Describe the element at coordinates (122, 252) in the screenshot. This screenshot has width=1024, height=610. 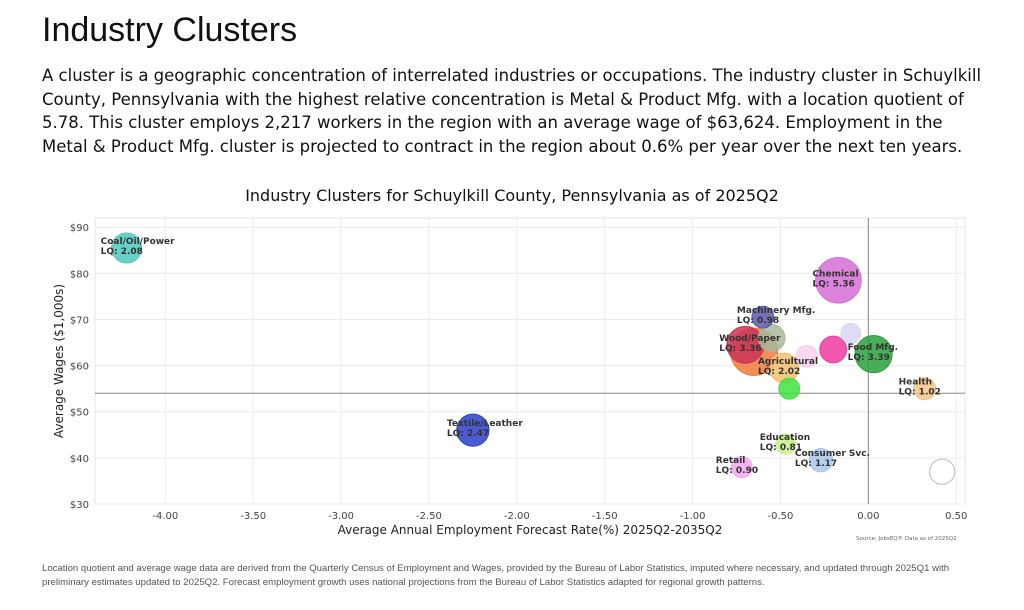
I see `bubble-lq-label: LQ: 2.08` at that location.